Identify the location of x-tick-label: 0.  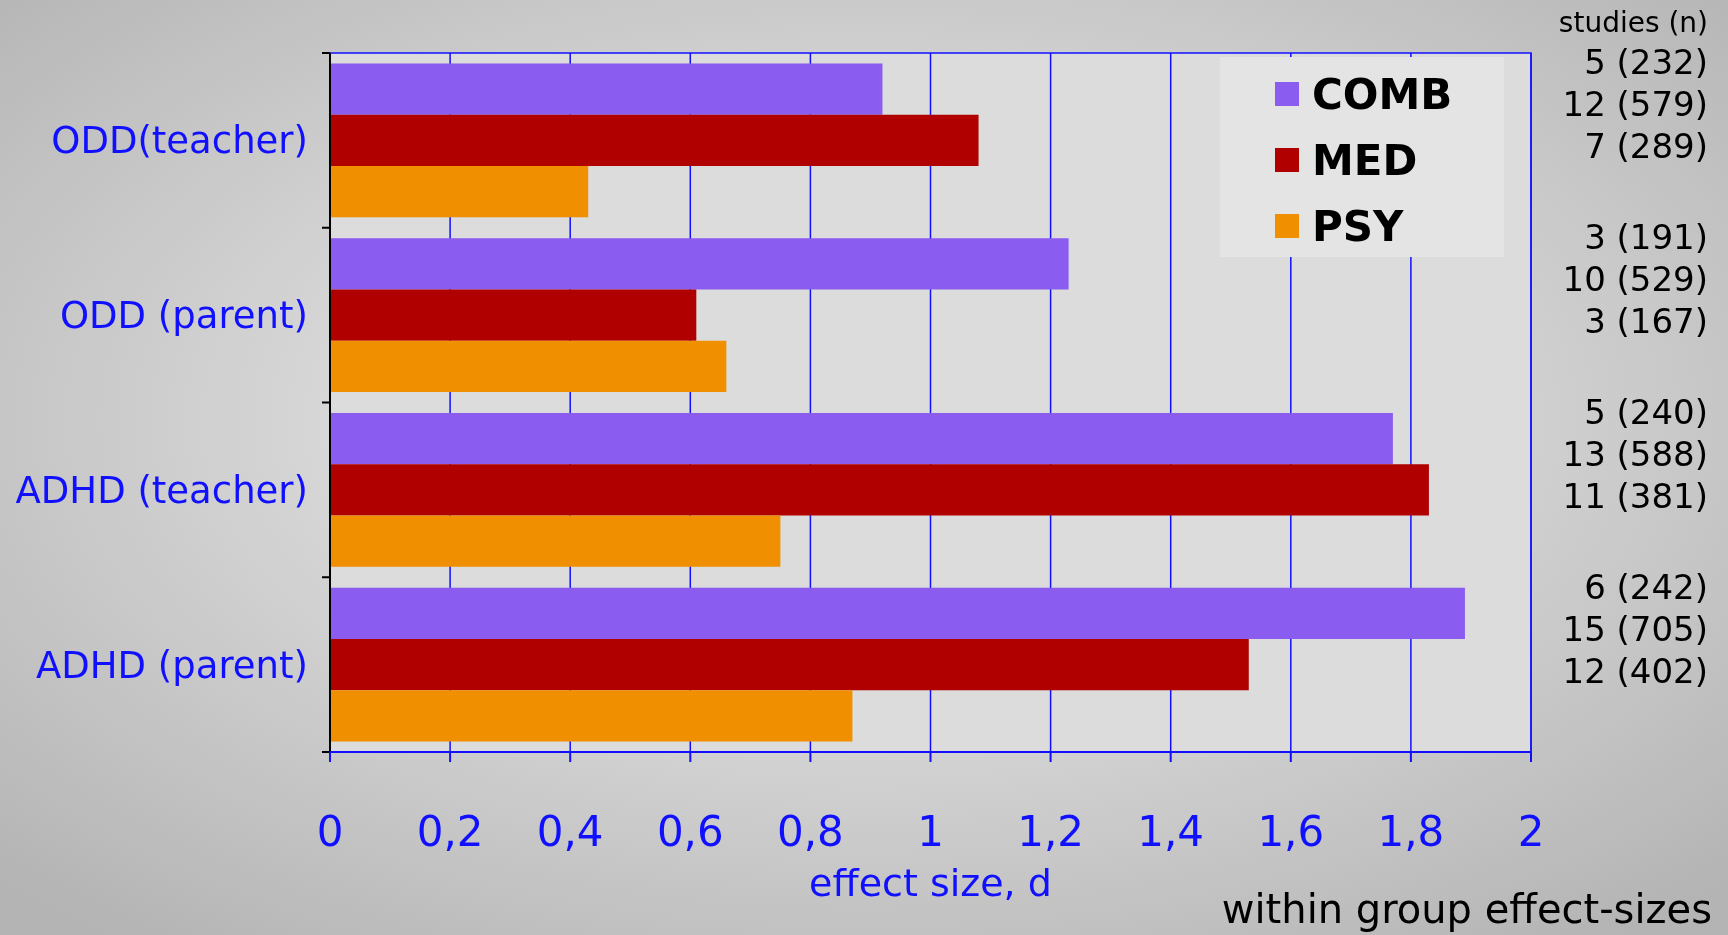
(330, 831).